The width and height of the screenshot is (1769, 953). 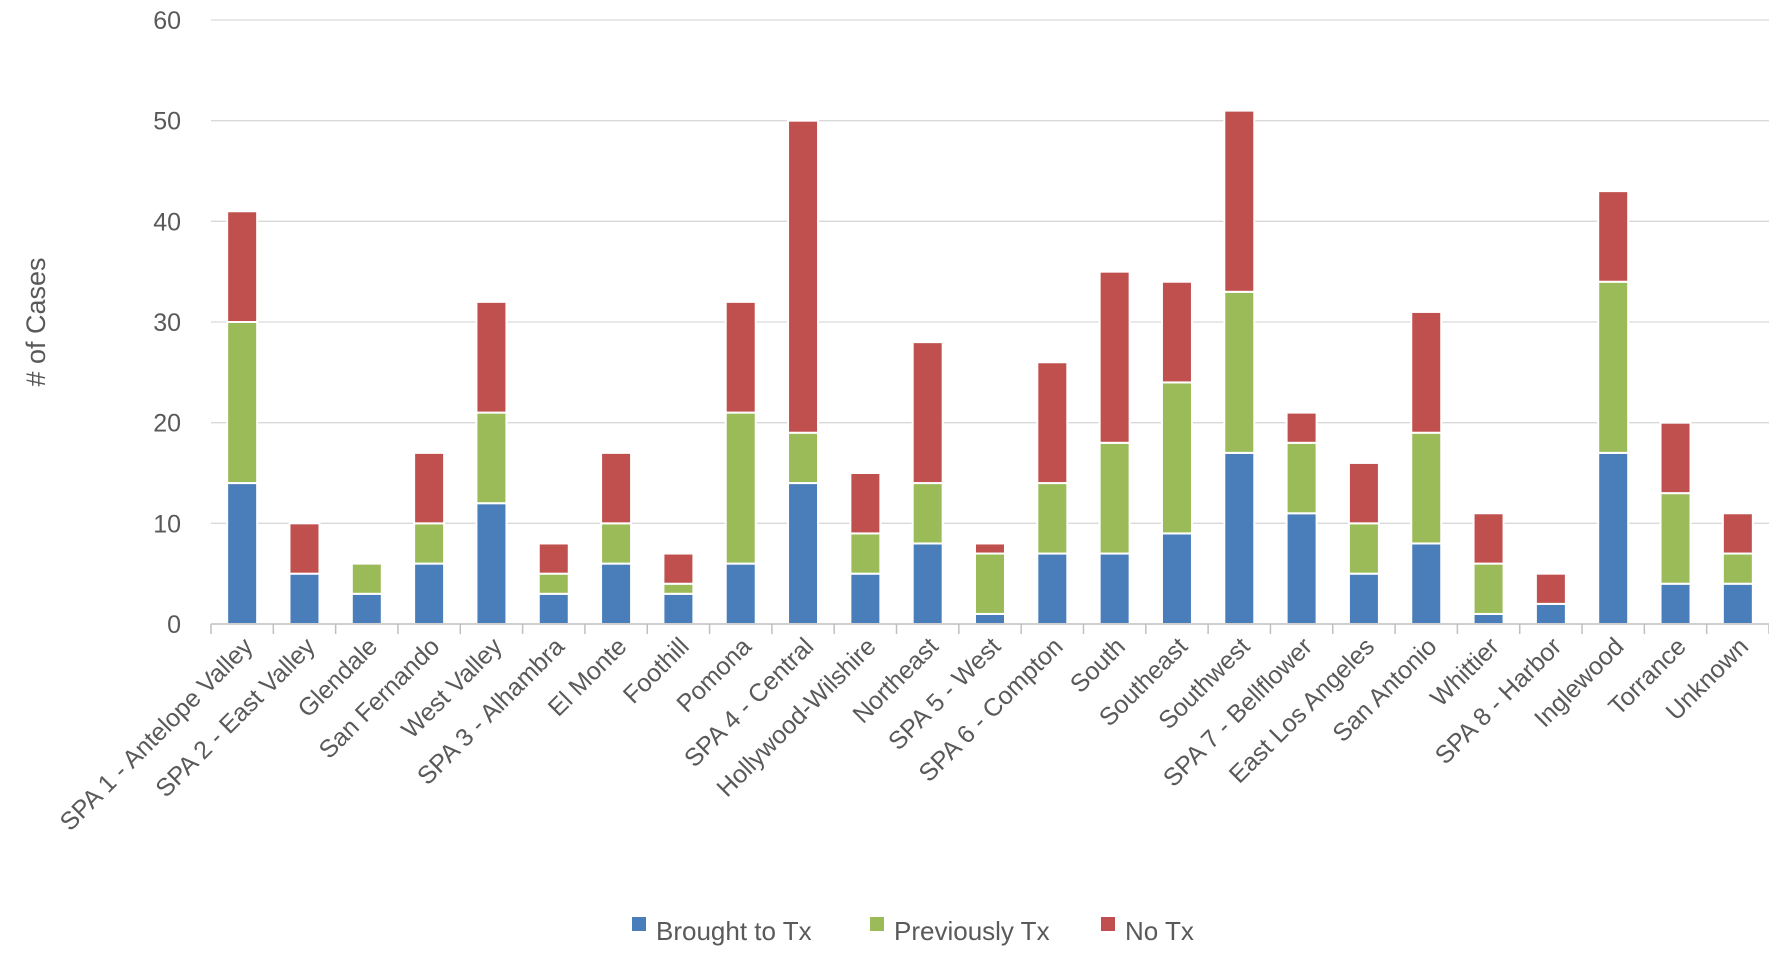 What do you see at coordinates (167, 21) in the screenshot?
I see `y-tick-label: 60` at bounding box center [167, 21].